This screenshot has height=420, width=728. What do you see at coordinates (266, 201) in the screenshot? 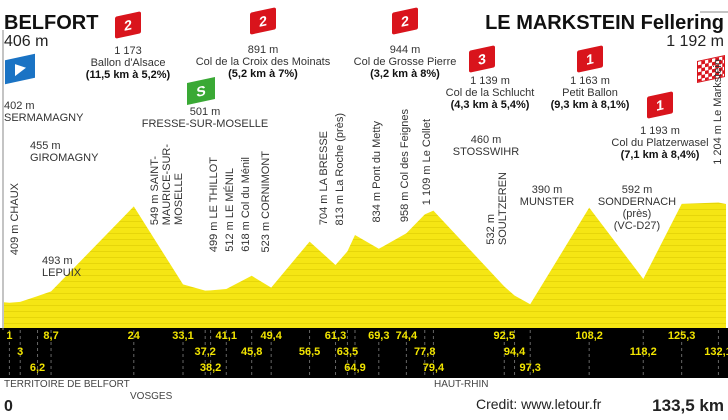
I see `place-label-vertical: 523 m CORNIMONT` at bounding box center [266, 201].